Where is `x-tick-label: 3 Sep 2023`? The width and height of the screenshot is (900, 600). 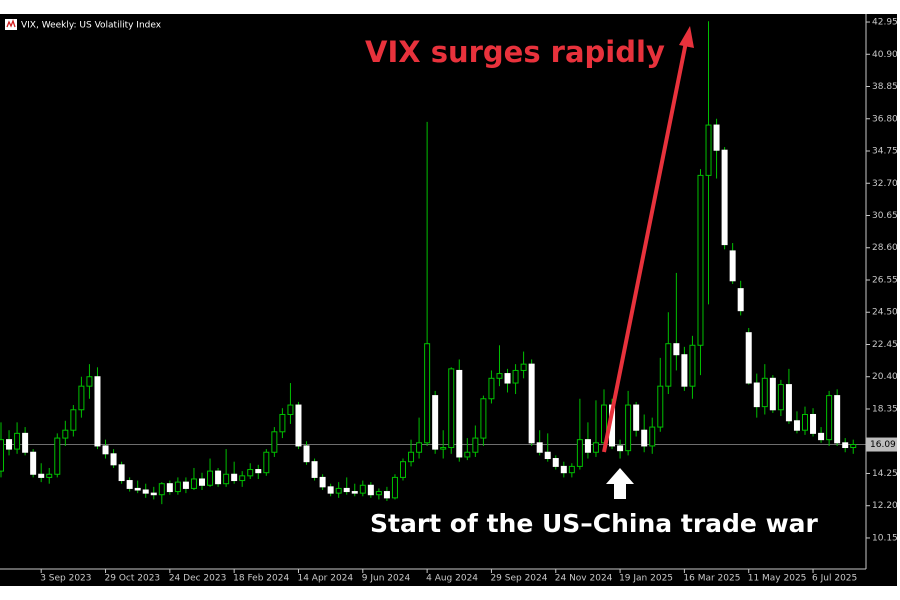 x-tick-label: 3 Sep 2023 is located at coordinates (65, 579).